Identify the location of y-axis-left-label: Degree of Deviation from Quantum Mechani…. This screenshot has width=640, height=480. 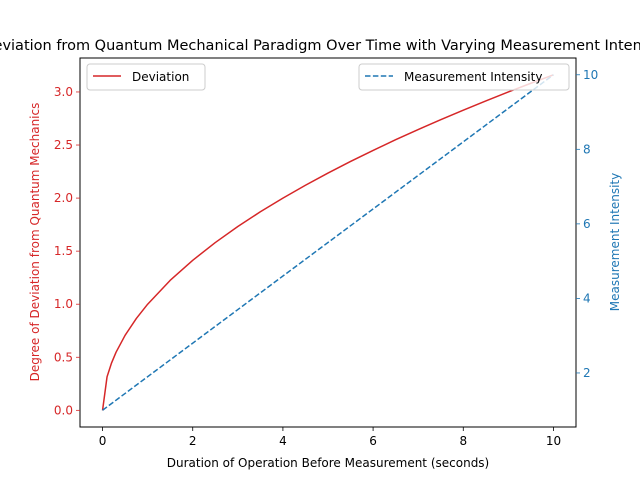
(35, 242).